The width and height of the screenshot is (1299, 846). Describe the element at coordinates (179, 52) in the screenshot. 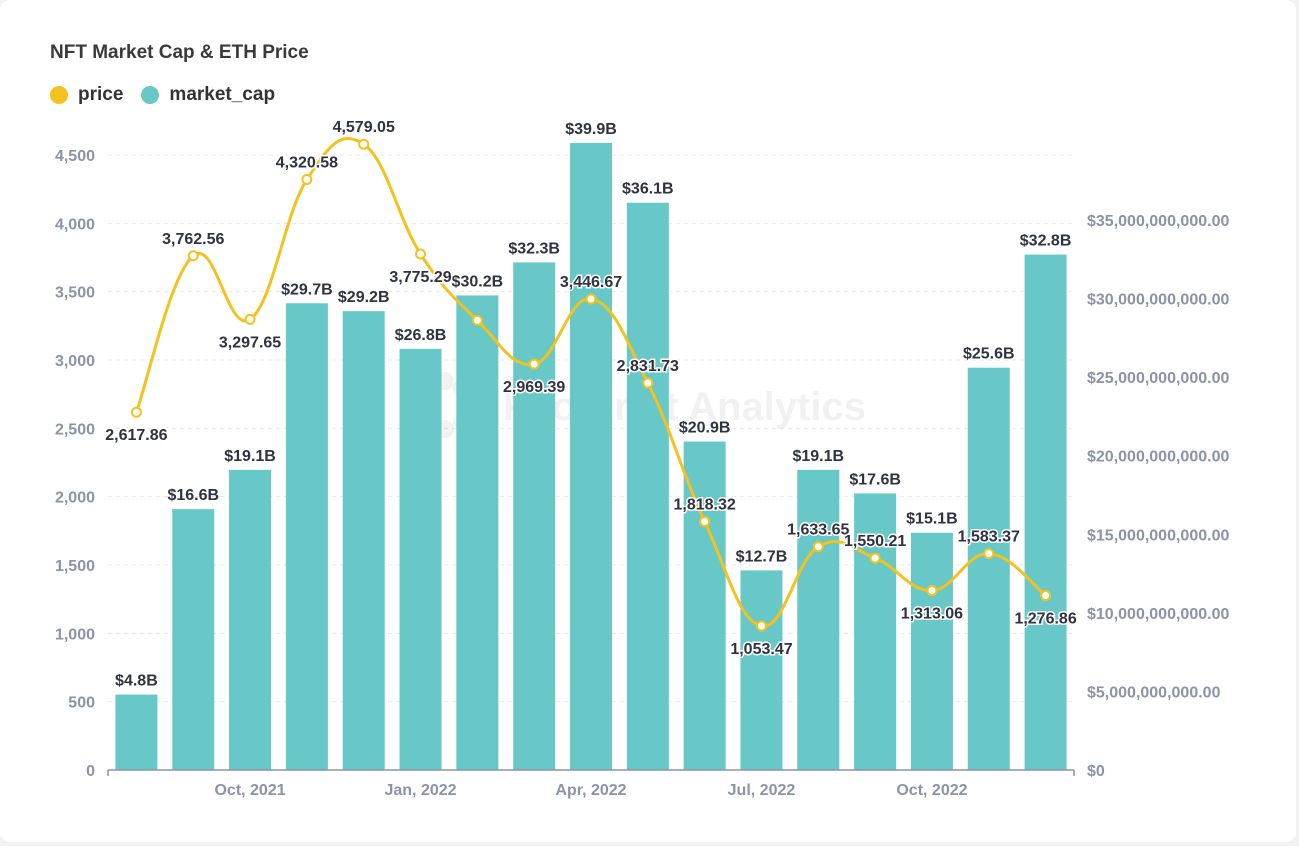

I see `chart-title: NFT Market Cap & ETH Price` at that location.